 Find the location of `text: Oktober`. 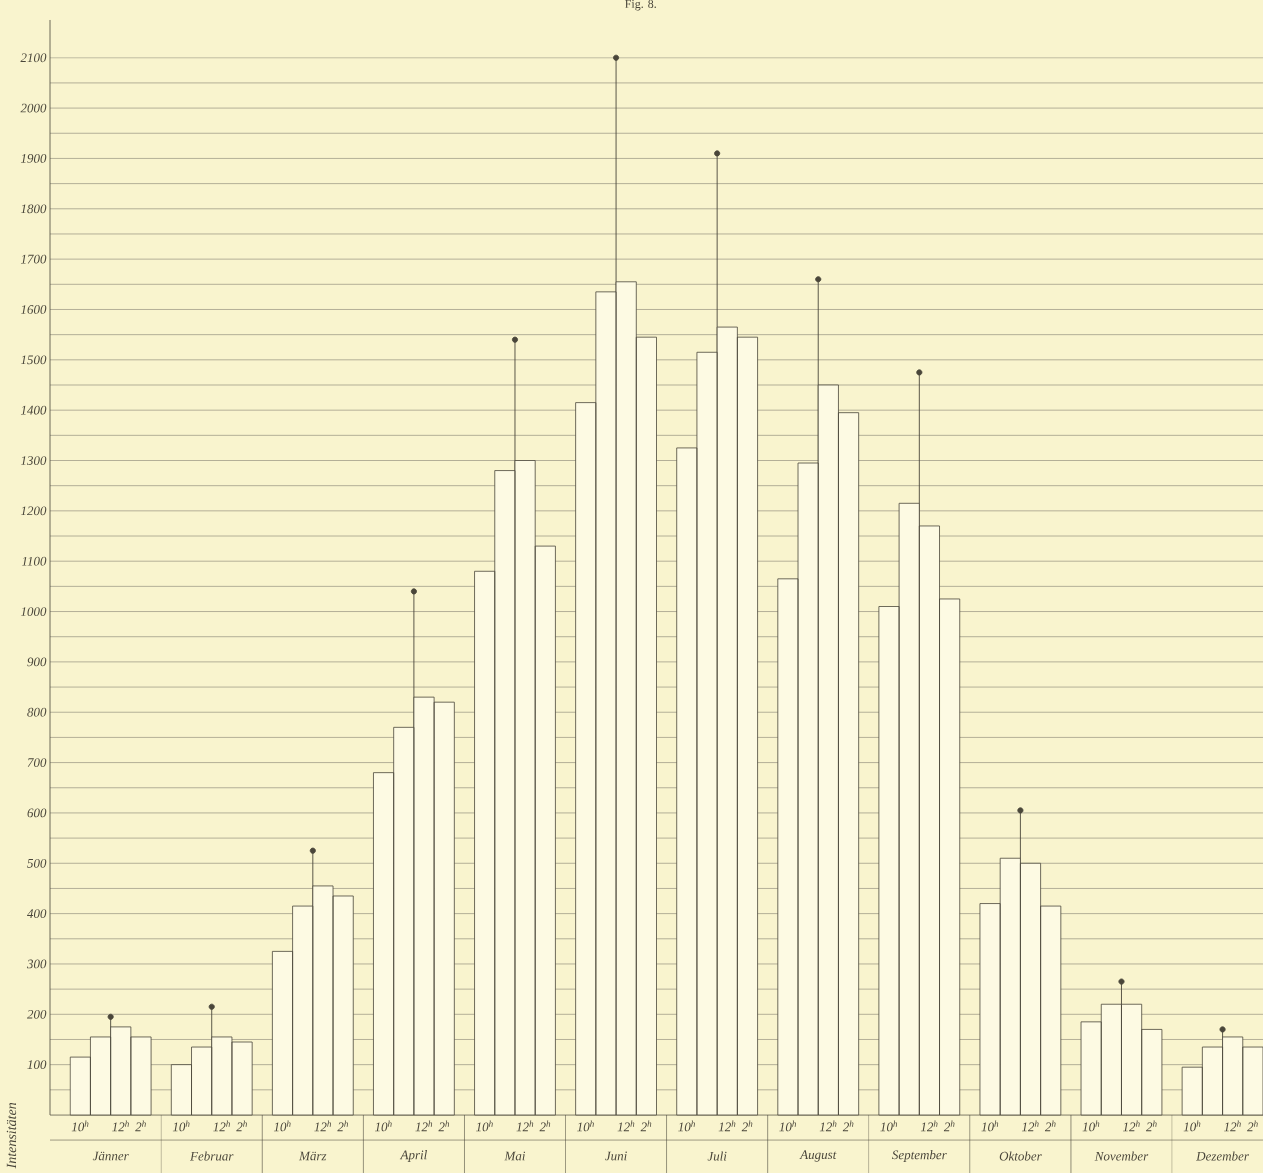

text: Oktober is located at coordinates (1020, 1156).